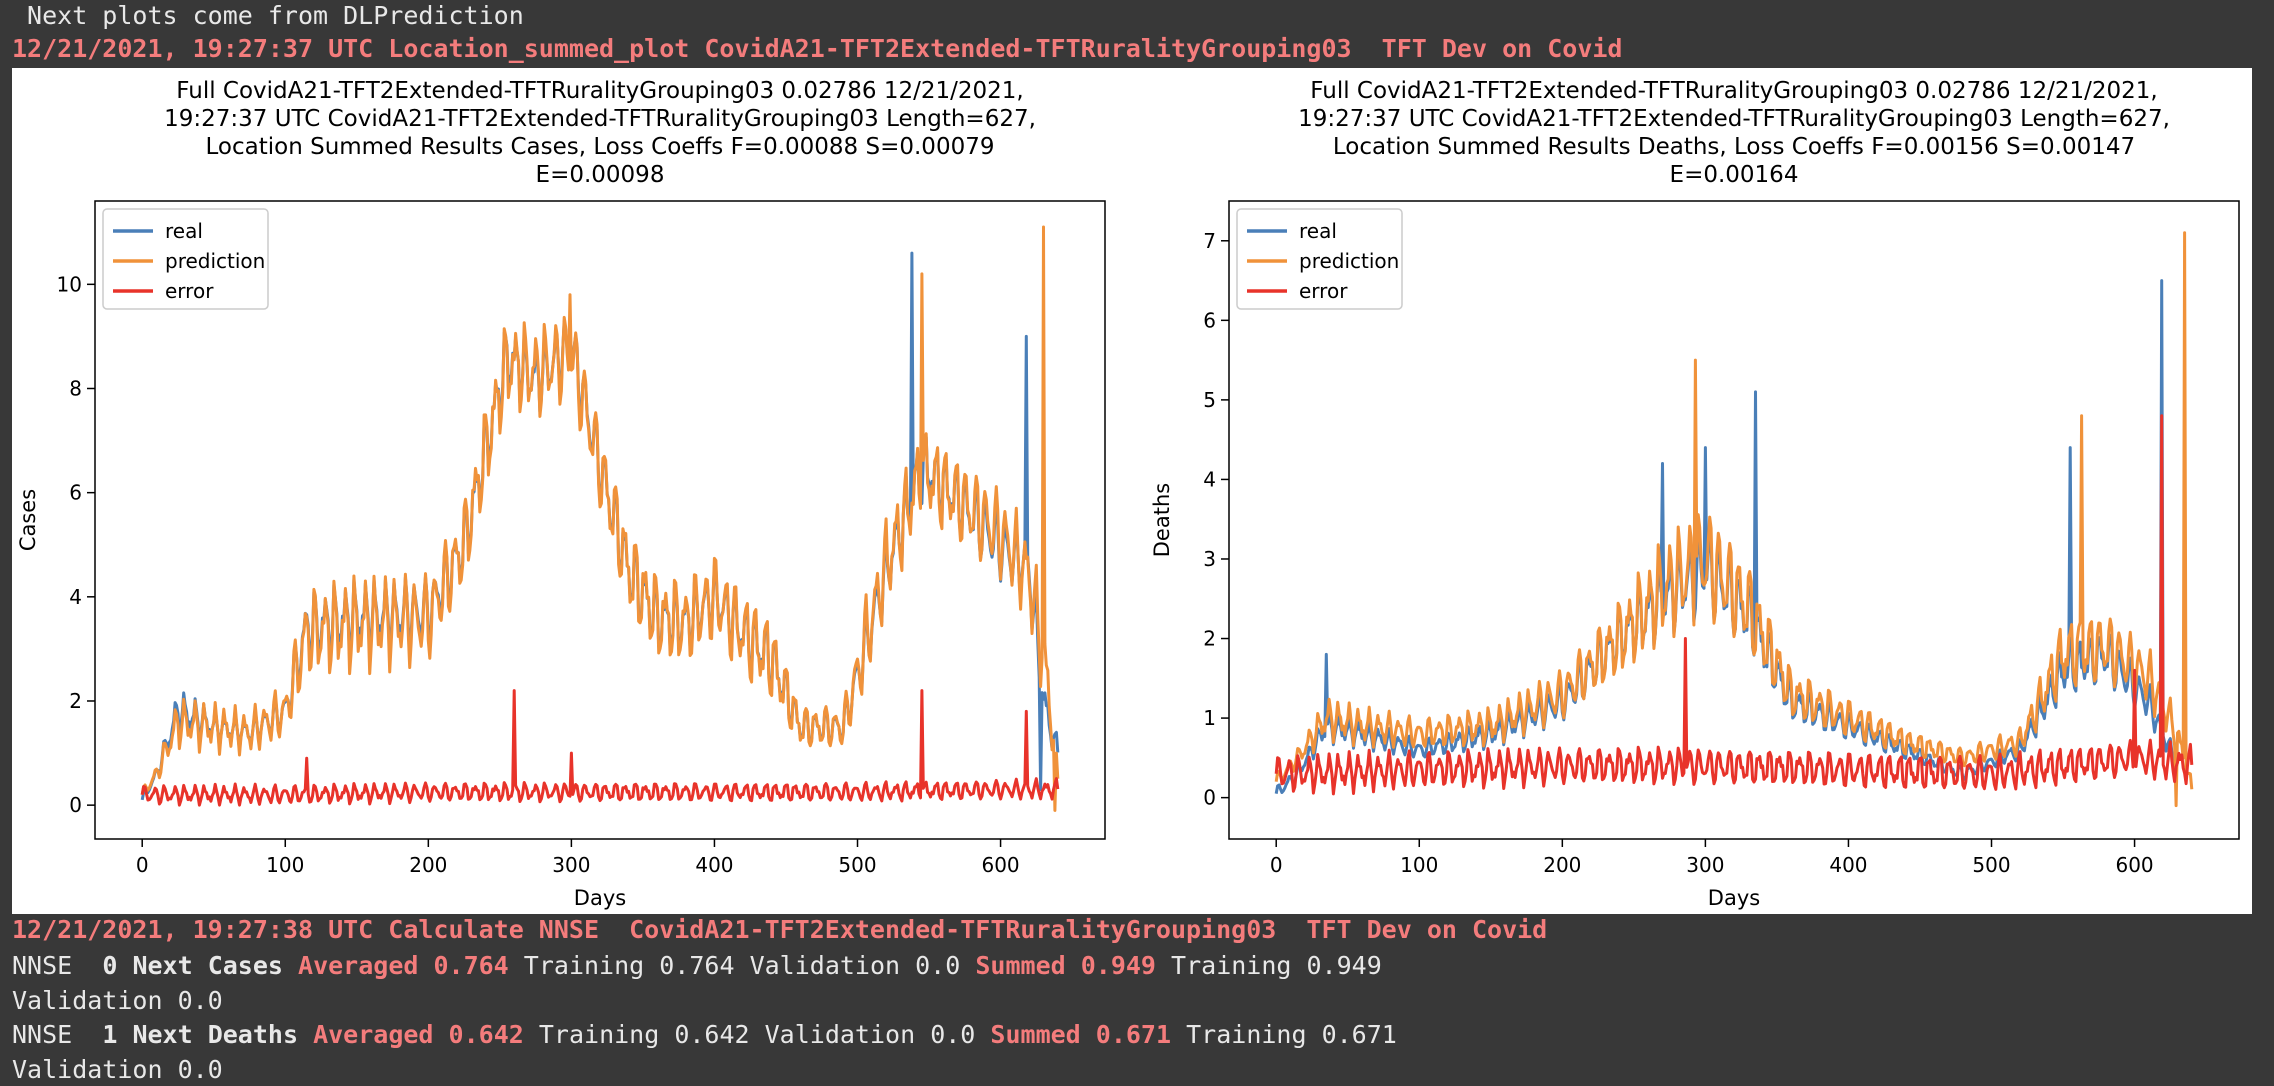  Describe the element at coordinates (418, 1034) in the screenshot. I see `nnse-averaged: Averaged 0.642` at that location.